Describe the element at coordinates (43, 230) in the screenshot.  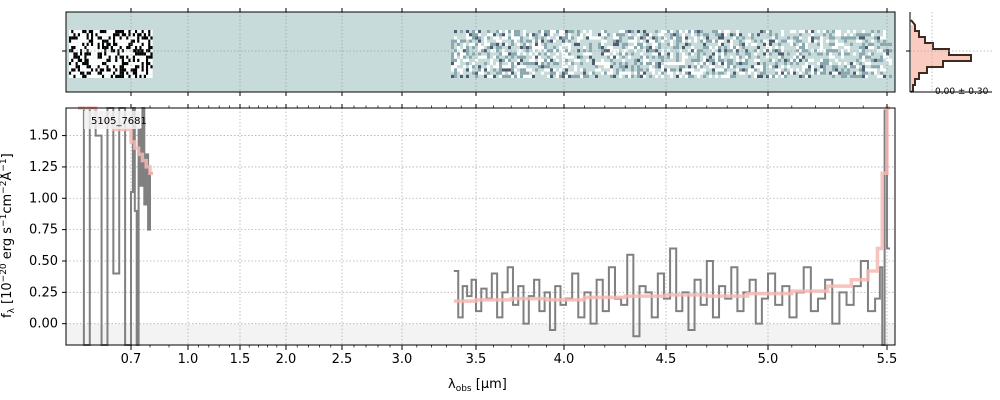
I see `y-tick-label: 0.75` at that location.